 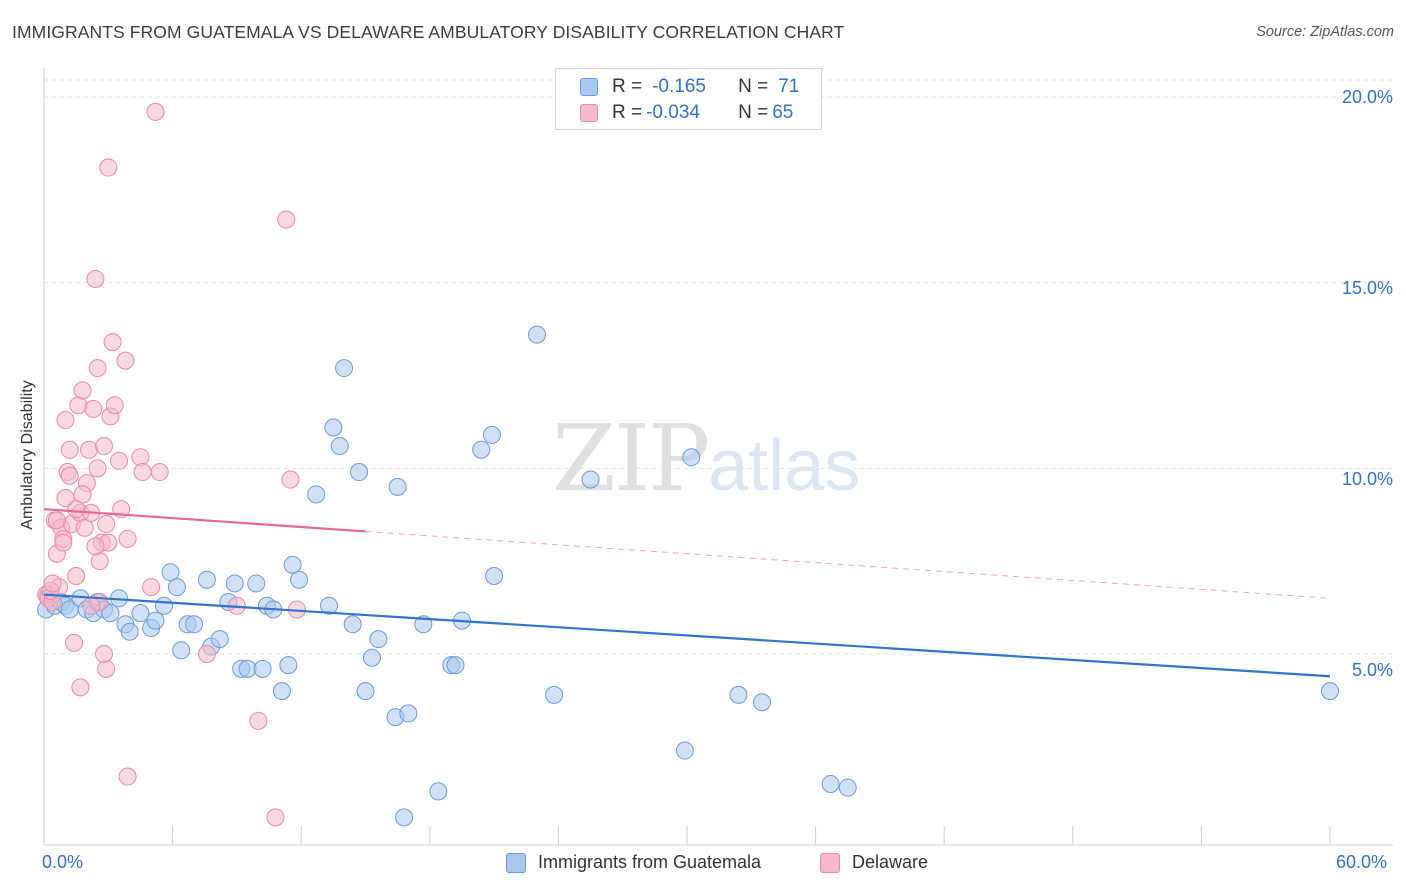 I want to click on legend-row-delaware: R = -0.034 N = 65, so click(x=686, y=113).